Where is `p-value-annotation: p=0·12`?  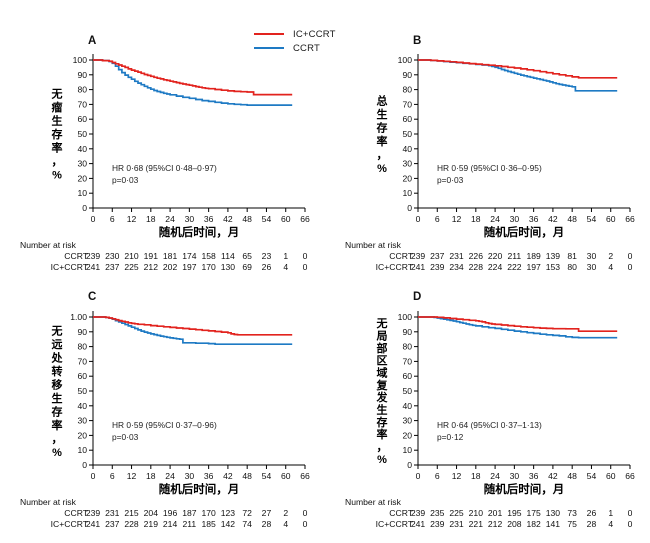
p-value-annotation: p=0·12 is located at coordinates (450, 437).